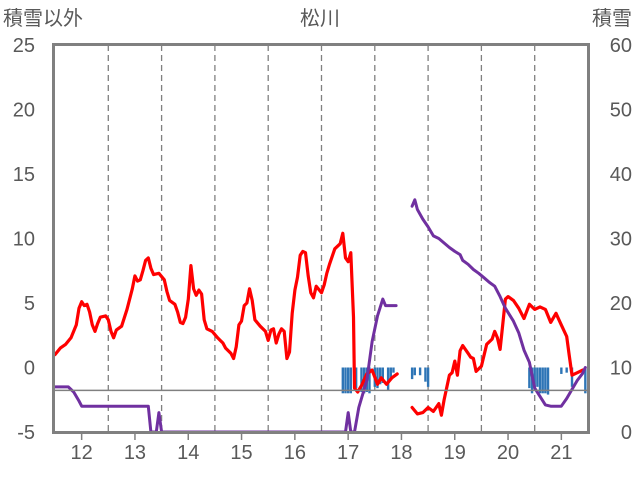  Describe the element at coordinates (188, 453) in the screenshot. I see `x-tick-label: 14` at that location.